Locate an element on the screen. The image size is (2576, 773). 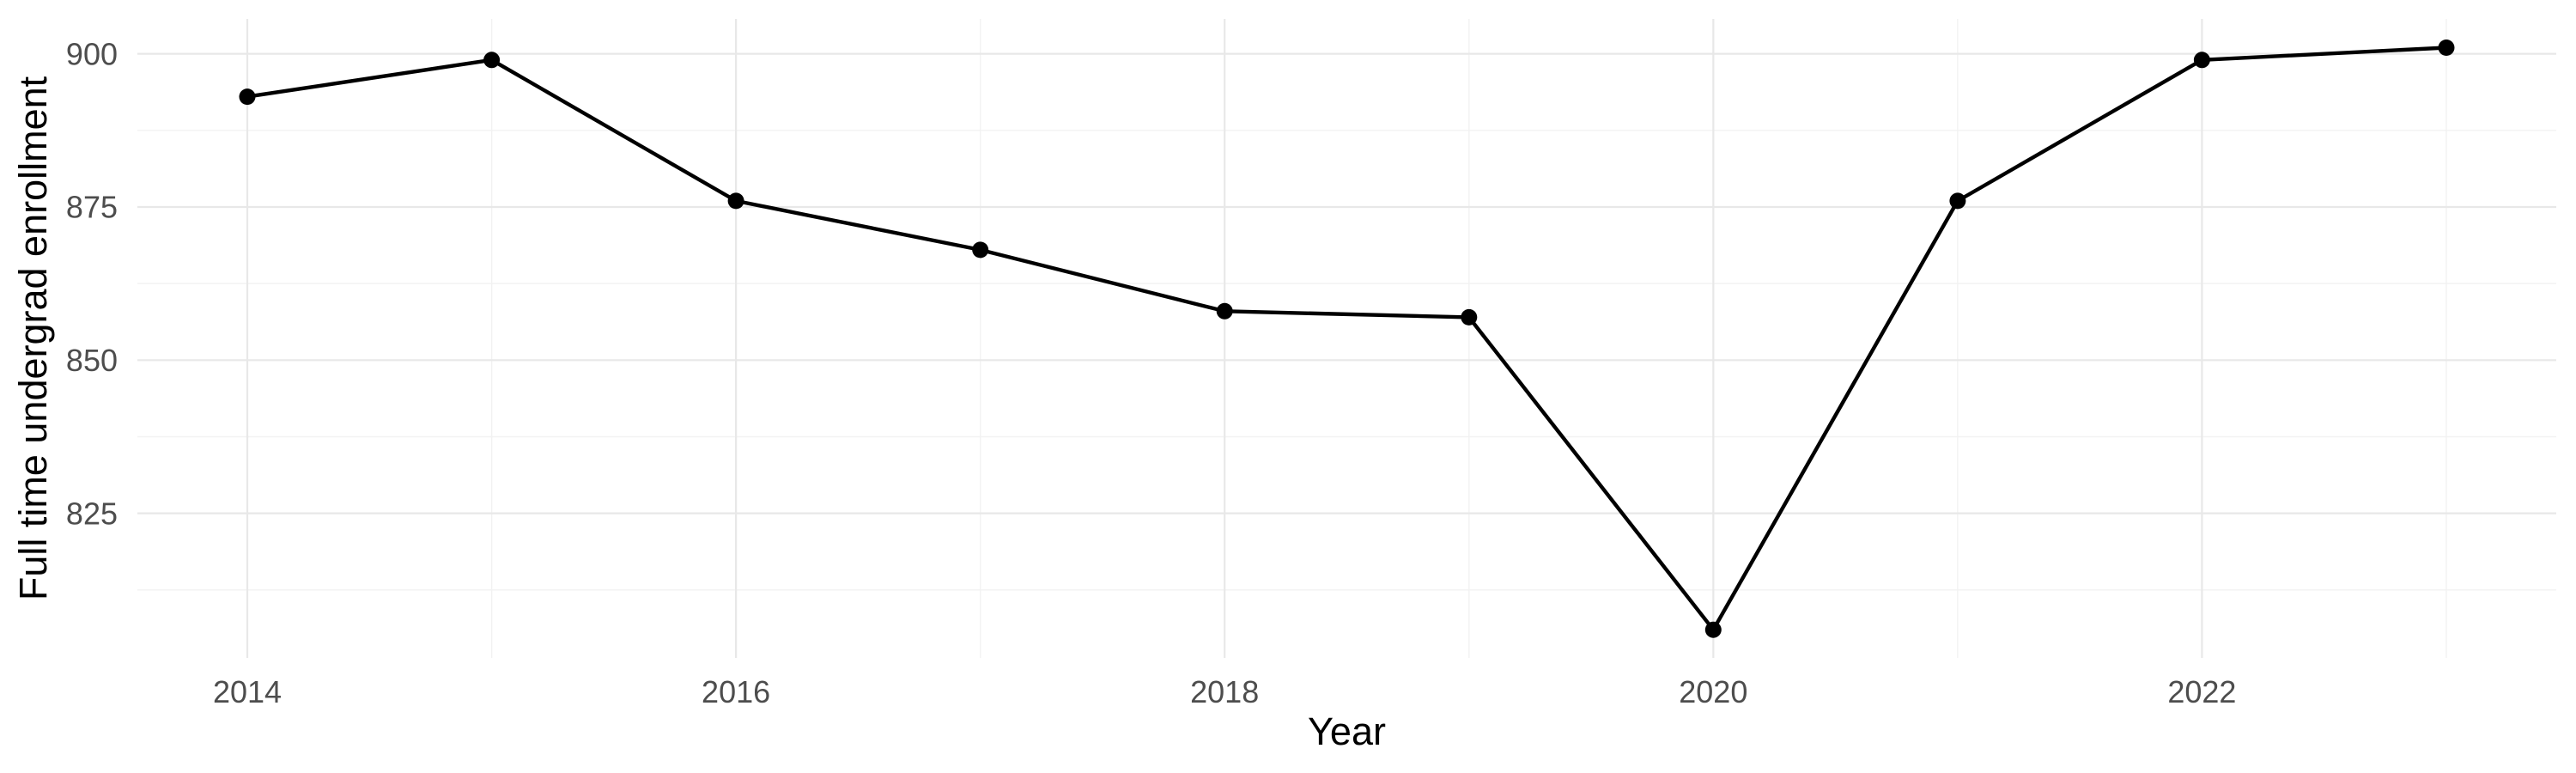
y-tick-label: 900 is located at coordinates (92, 53).